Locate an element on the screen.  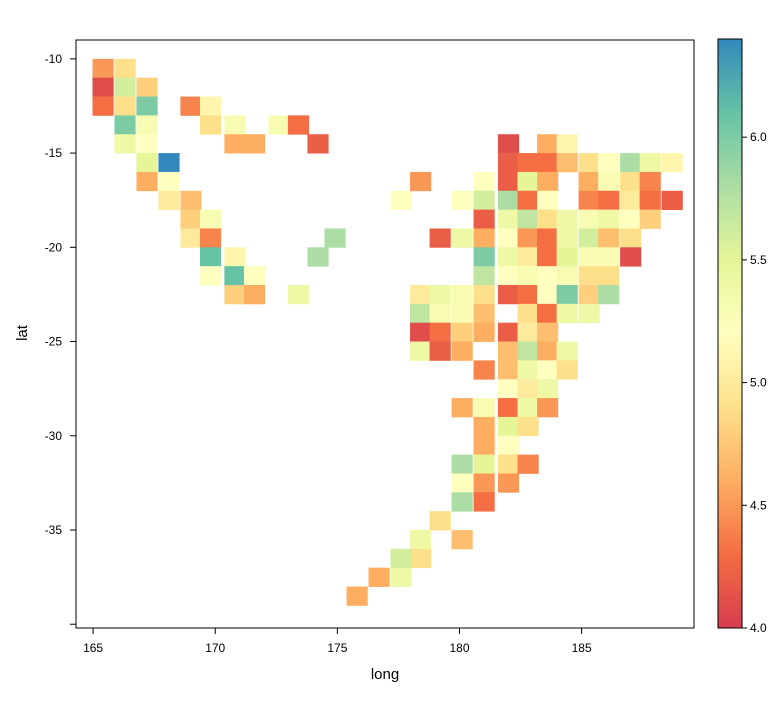
color-legend: 4.0 4.5 5.0 5.5 6.0 is located at coordinates (742, 336).